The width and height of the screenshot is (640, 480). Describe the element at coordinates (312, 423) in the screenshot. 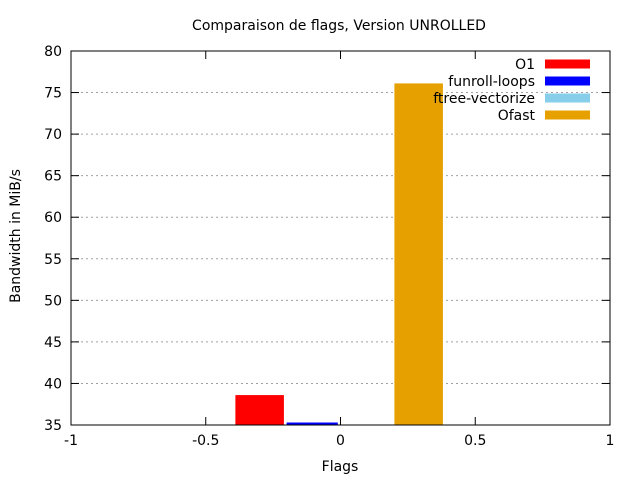

I see `bar-funroll-loops` at that location.